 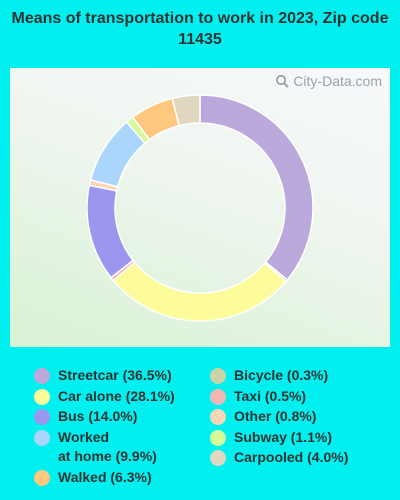 What do you see at coordinates (110, 231) in the screenshot?
I see `donut-slice-bus` at bounding box center [110, 231].